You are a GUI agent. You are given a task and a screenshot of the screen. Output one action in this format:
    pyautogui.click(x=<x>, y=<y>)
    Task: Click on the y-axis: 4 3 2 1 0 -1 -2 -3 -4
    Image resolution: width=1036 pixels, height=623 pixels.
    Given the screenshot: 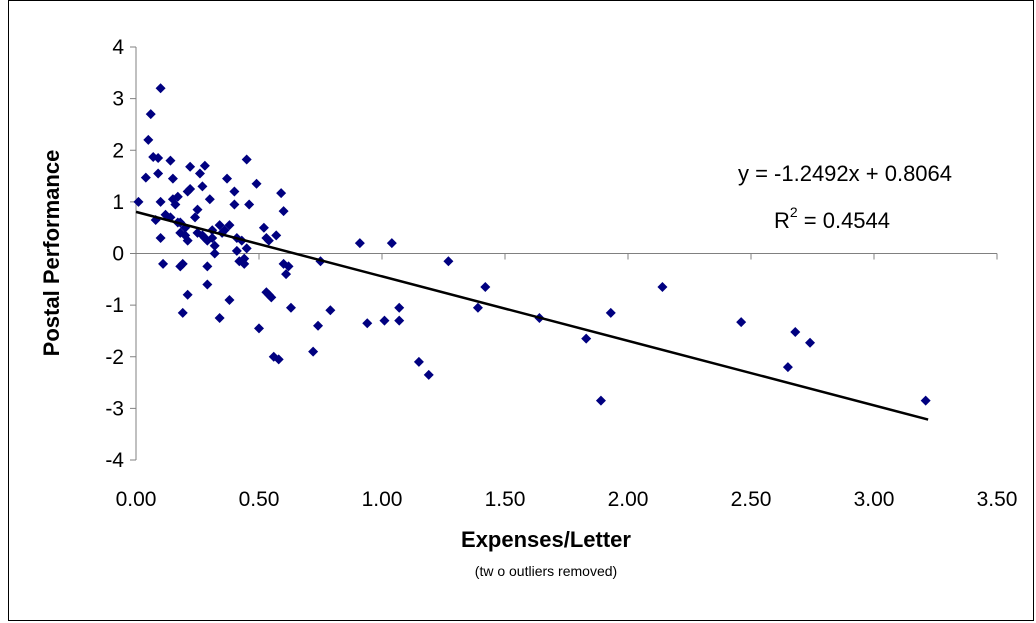 What is the action you would take?
    pyautogui.click(x=121, y=254)
    